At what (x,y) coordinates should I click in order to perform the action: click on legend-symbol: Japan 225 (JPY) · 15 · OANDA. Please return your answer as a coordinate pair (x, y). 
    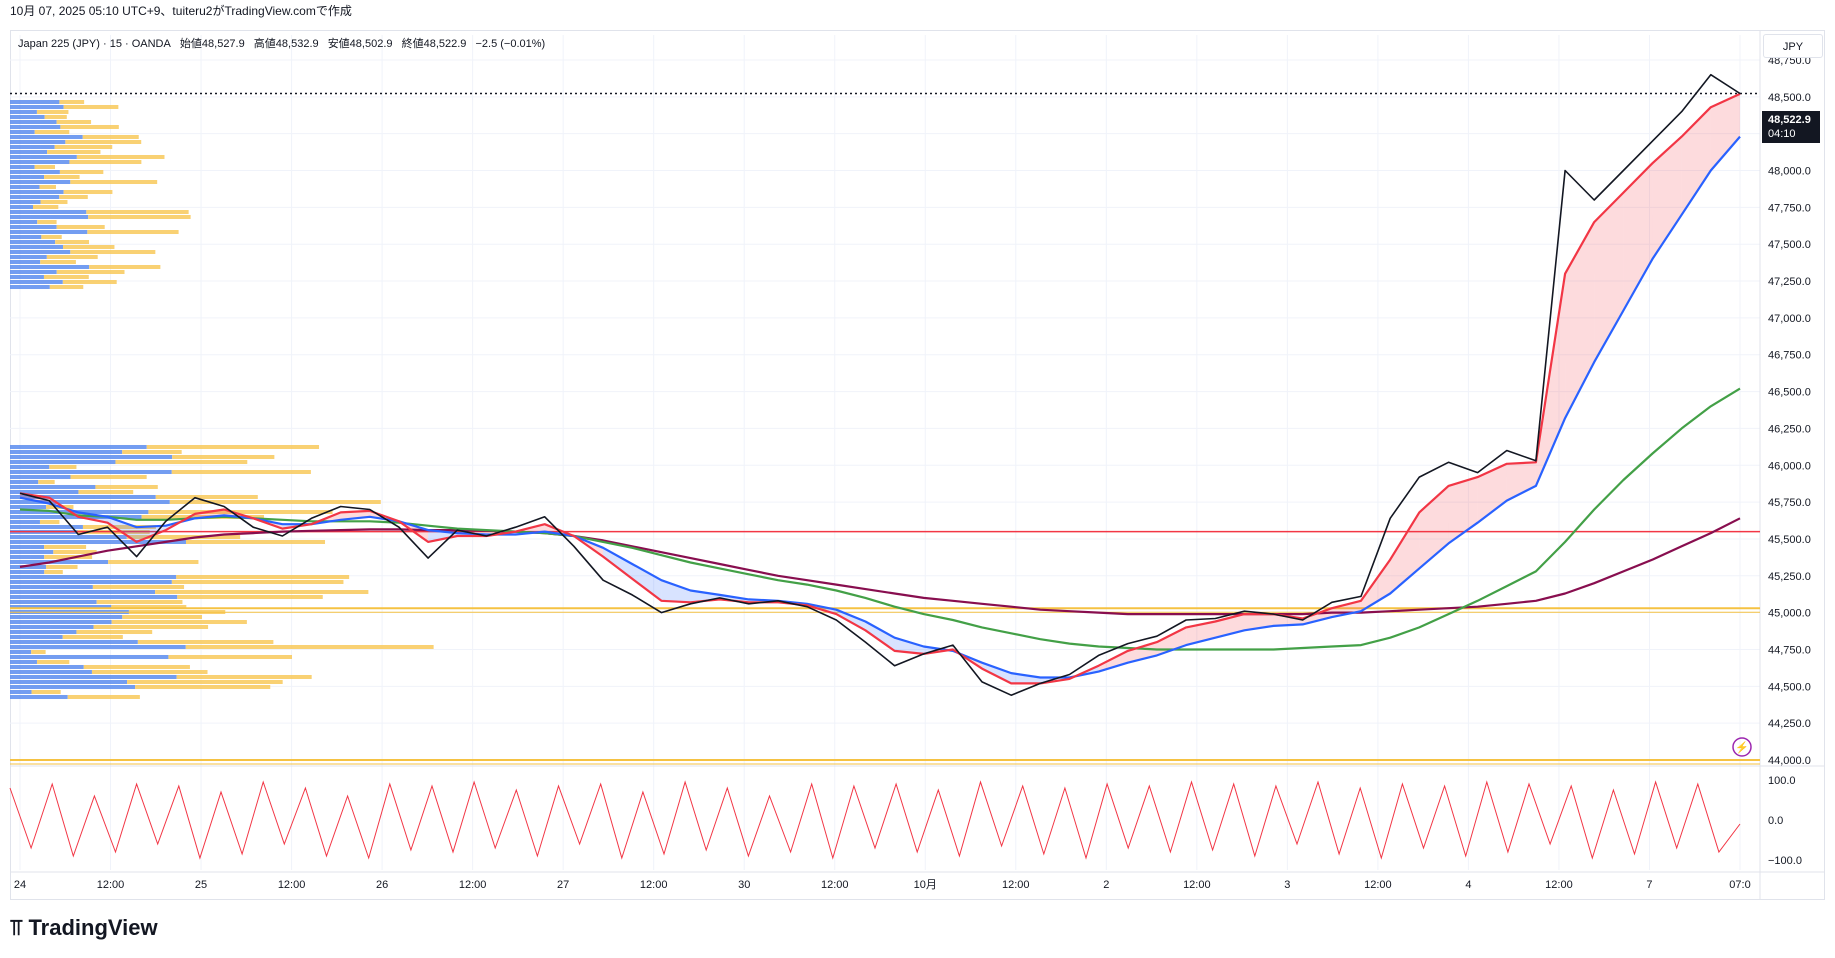
    Looking at the image, I should click on (94, 44).